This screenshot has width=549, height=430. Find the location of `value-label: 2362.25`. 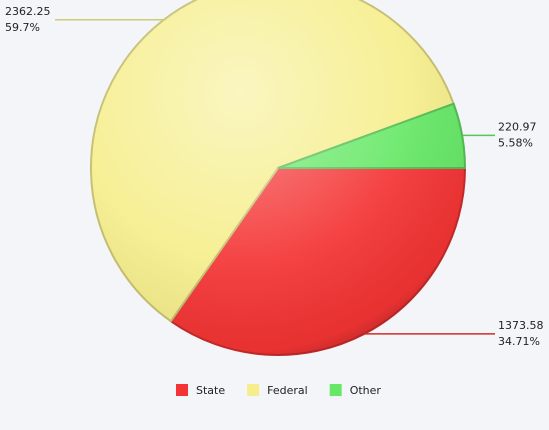

value-label: 2362.25 is located at coordinates (28, 11).